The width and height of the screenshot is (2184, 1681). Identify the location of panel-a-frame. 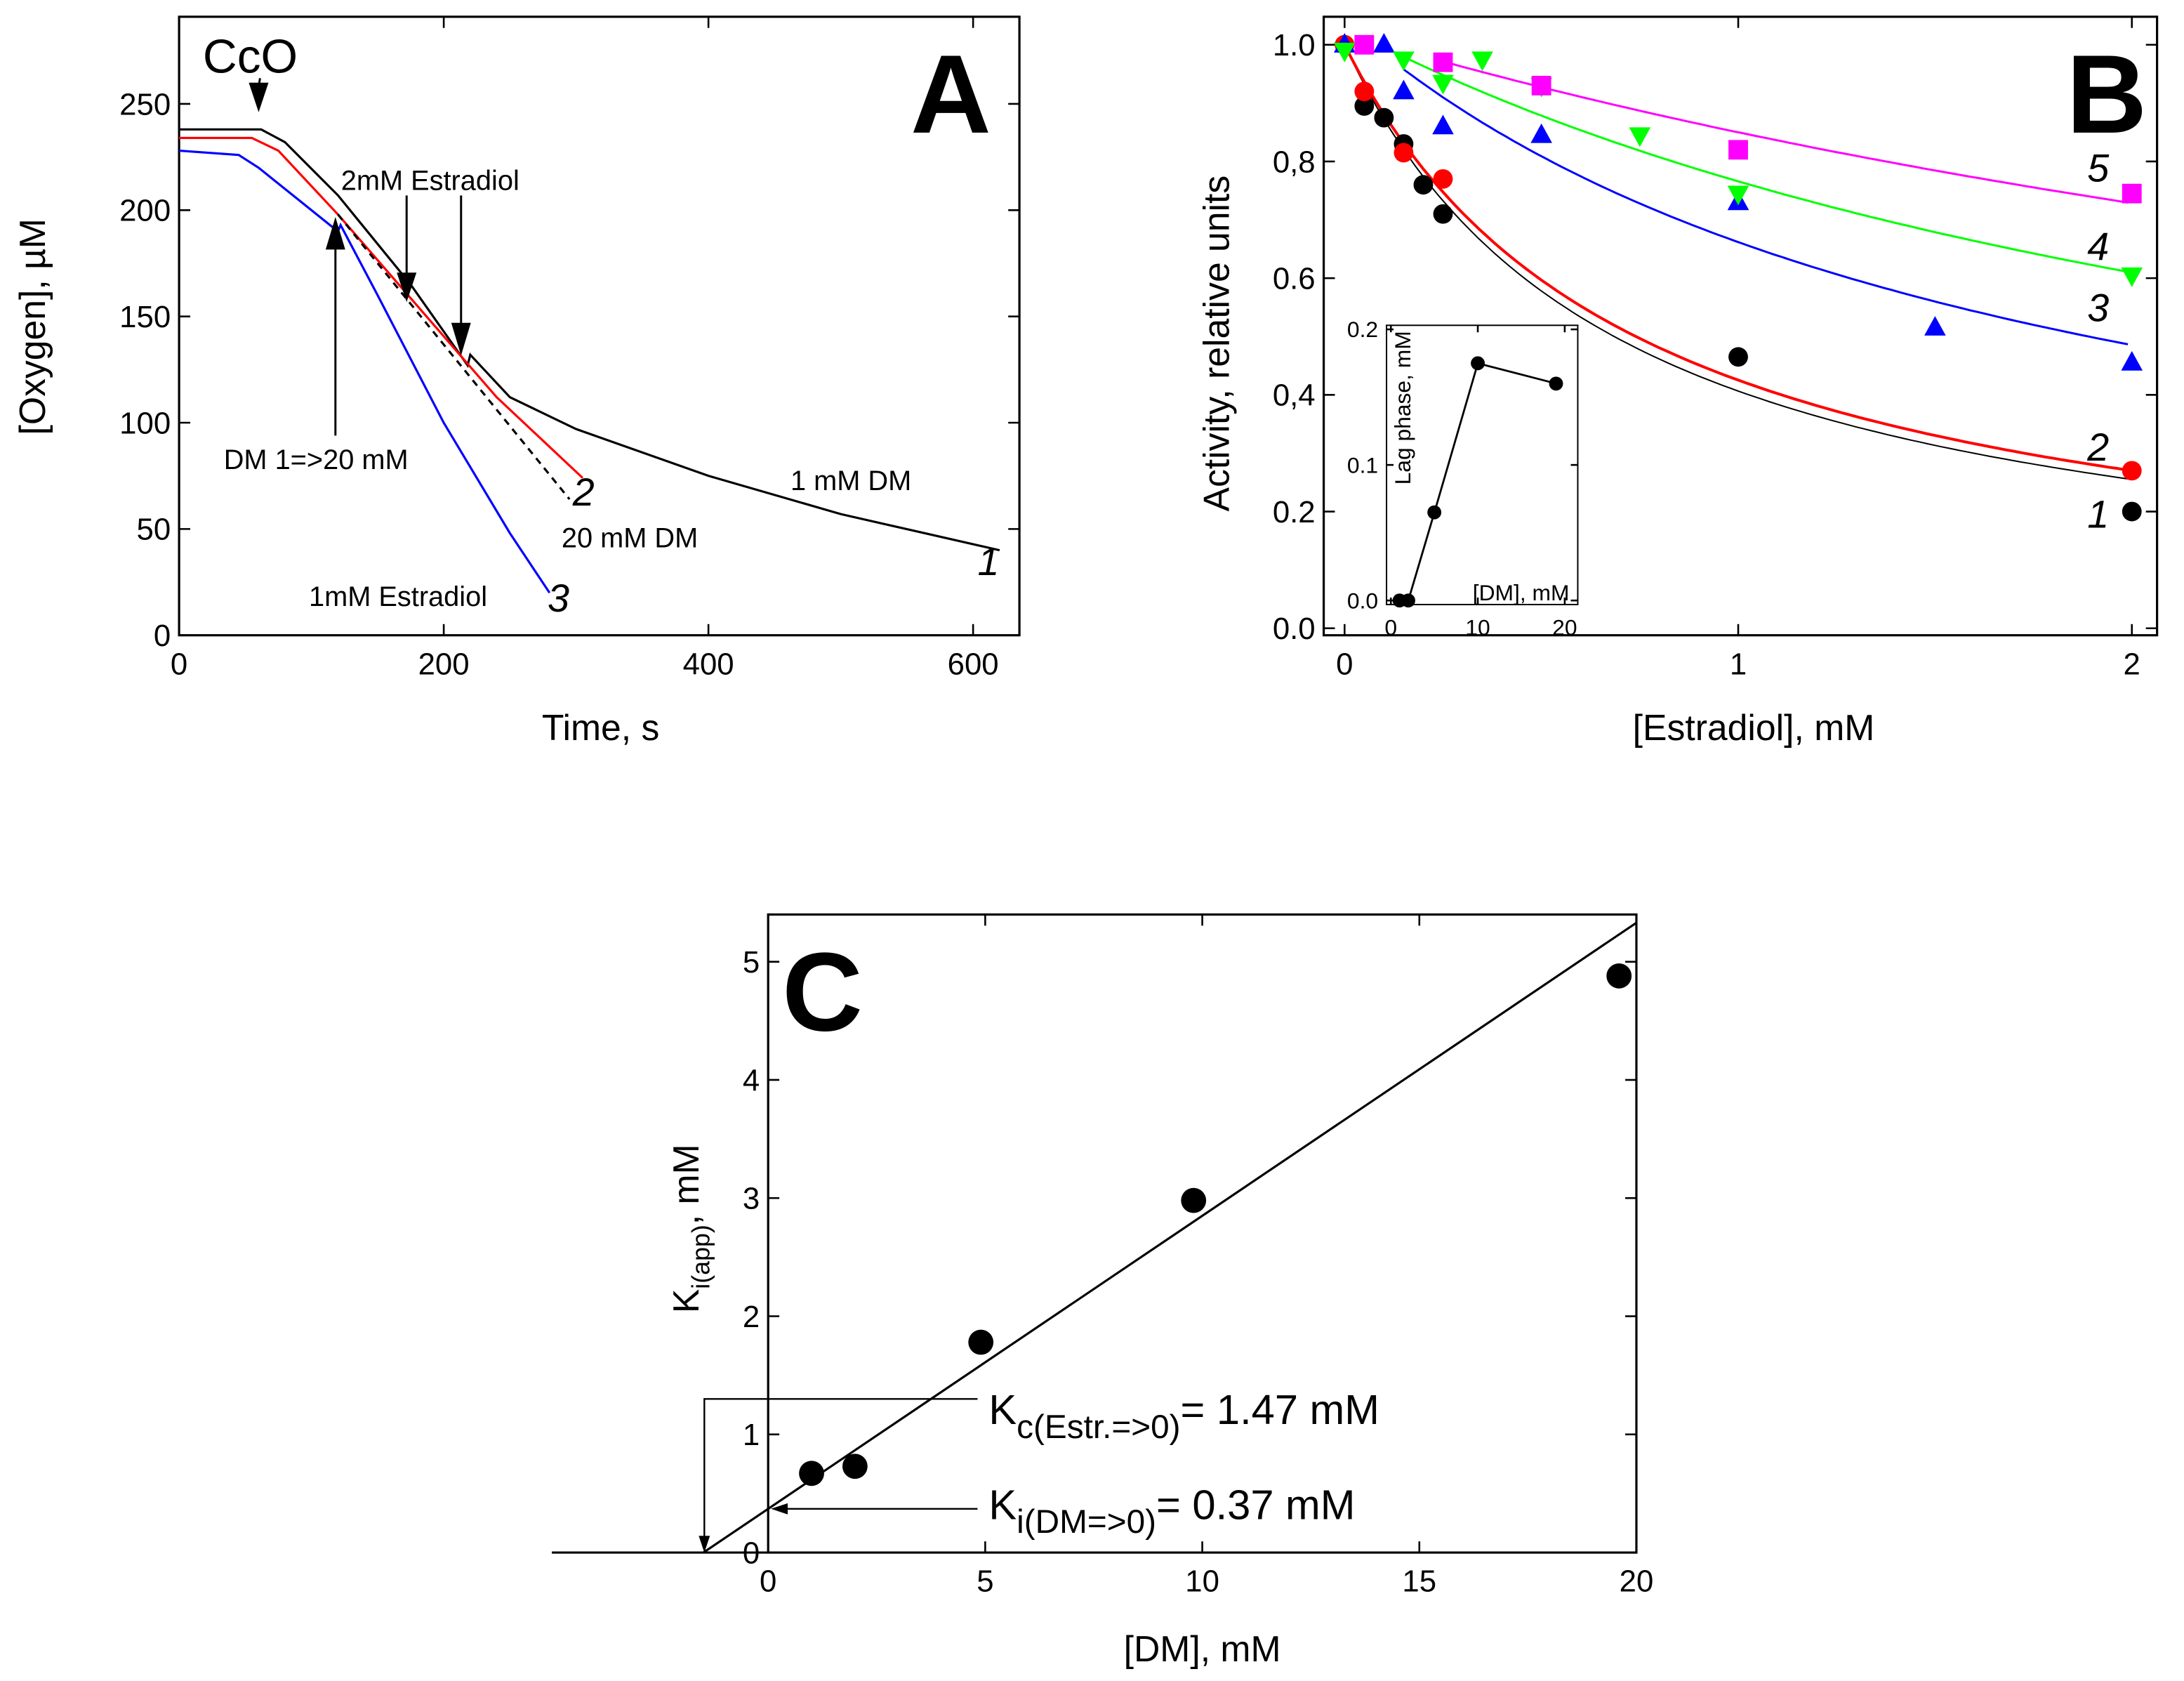
(599, 326).